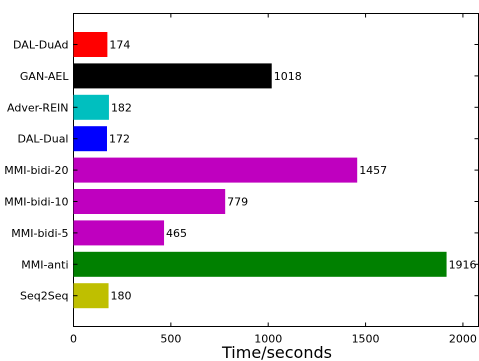  I want to click on category-label: MMI-bidi-10, so click(36, 202).